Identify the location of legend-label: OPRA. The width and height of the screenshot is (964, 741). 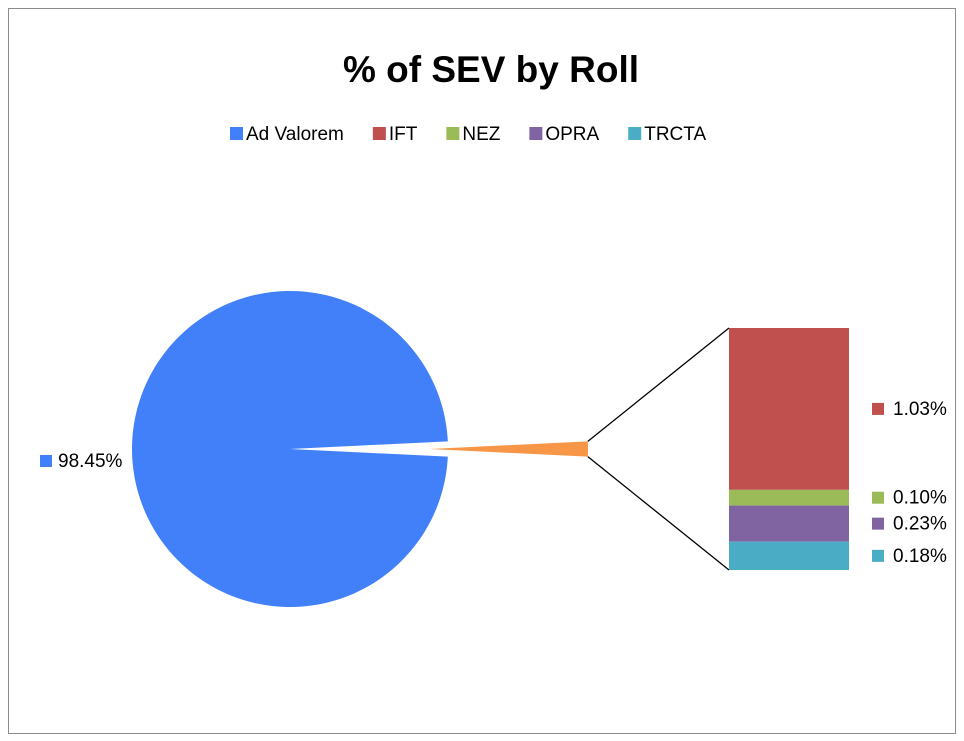
(572, 134).